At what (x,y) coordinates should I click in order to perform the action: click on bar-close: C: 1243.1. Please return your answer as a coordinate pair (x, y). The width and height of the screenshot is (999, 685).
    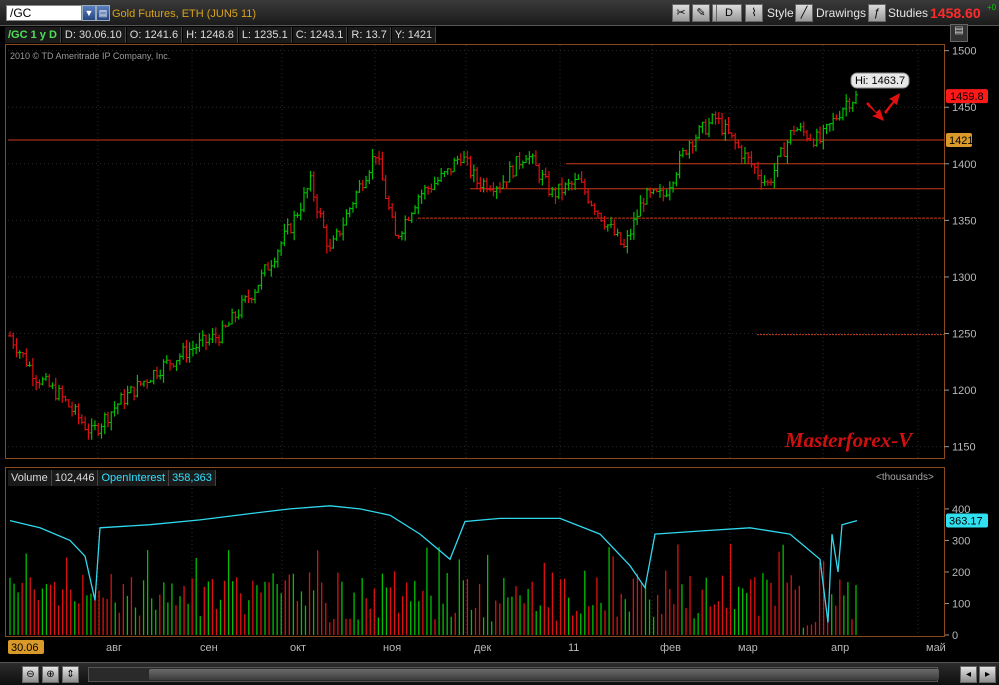
    Looking at the image, I should click on (320, 35).